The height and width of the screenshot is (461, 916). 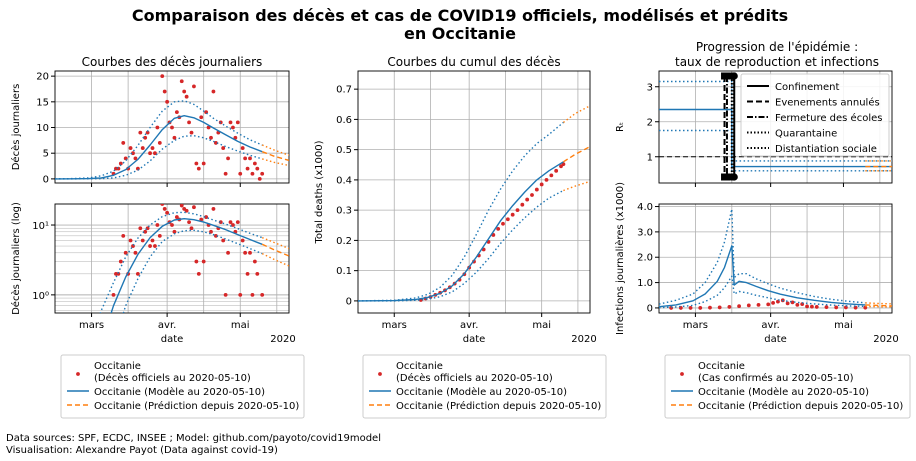 I want to click on legend-box, so click(x=484, y=386).